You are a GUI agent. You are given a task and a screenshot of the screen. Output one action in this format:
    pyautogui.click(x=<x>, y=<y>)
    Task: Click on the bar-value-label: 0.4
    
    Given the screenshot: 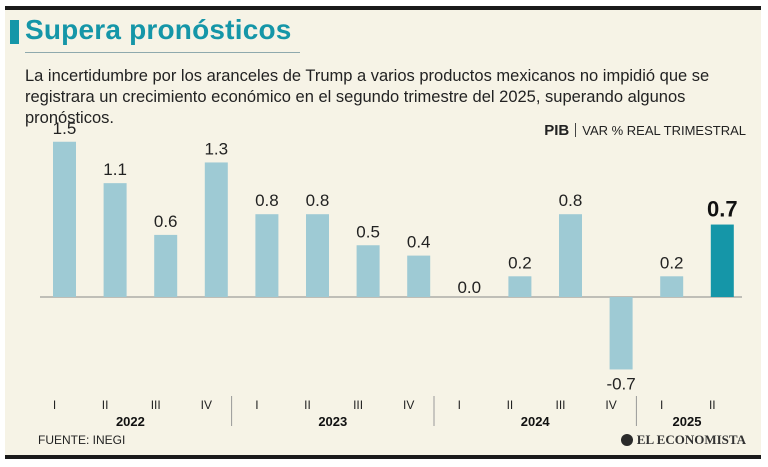 What is the action you would take?
    pyautogui.click(x=419, y=242)
    